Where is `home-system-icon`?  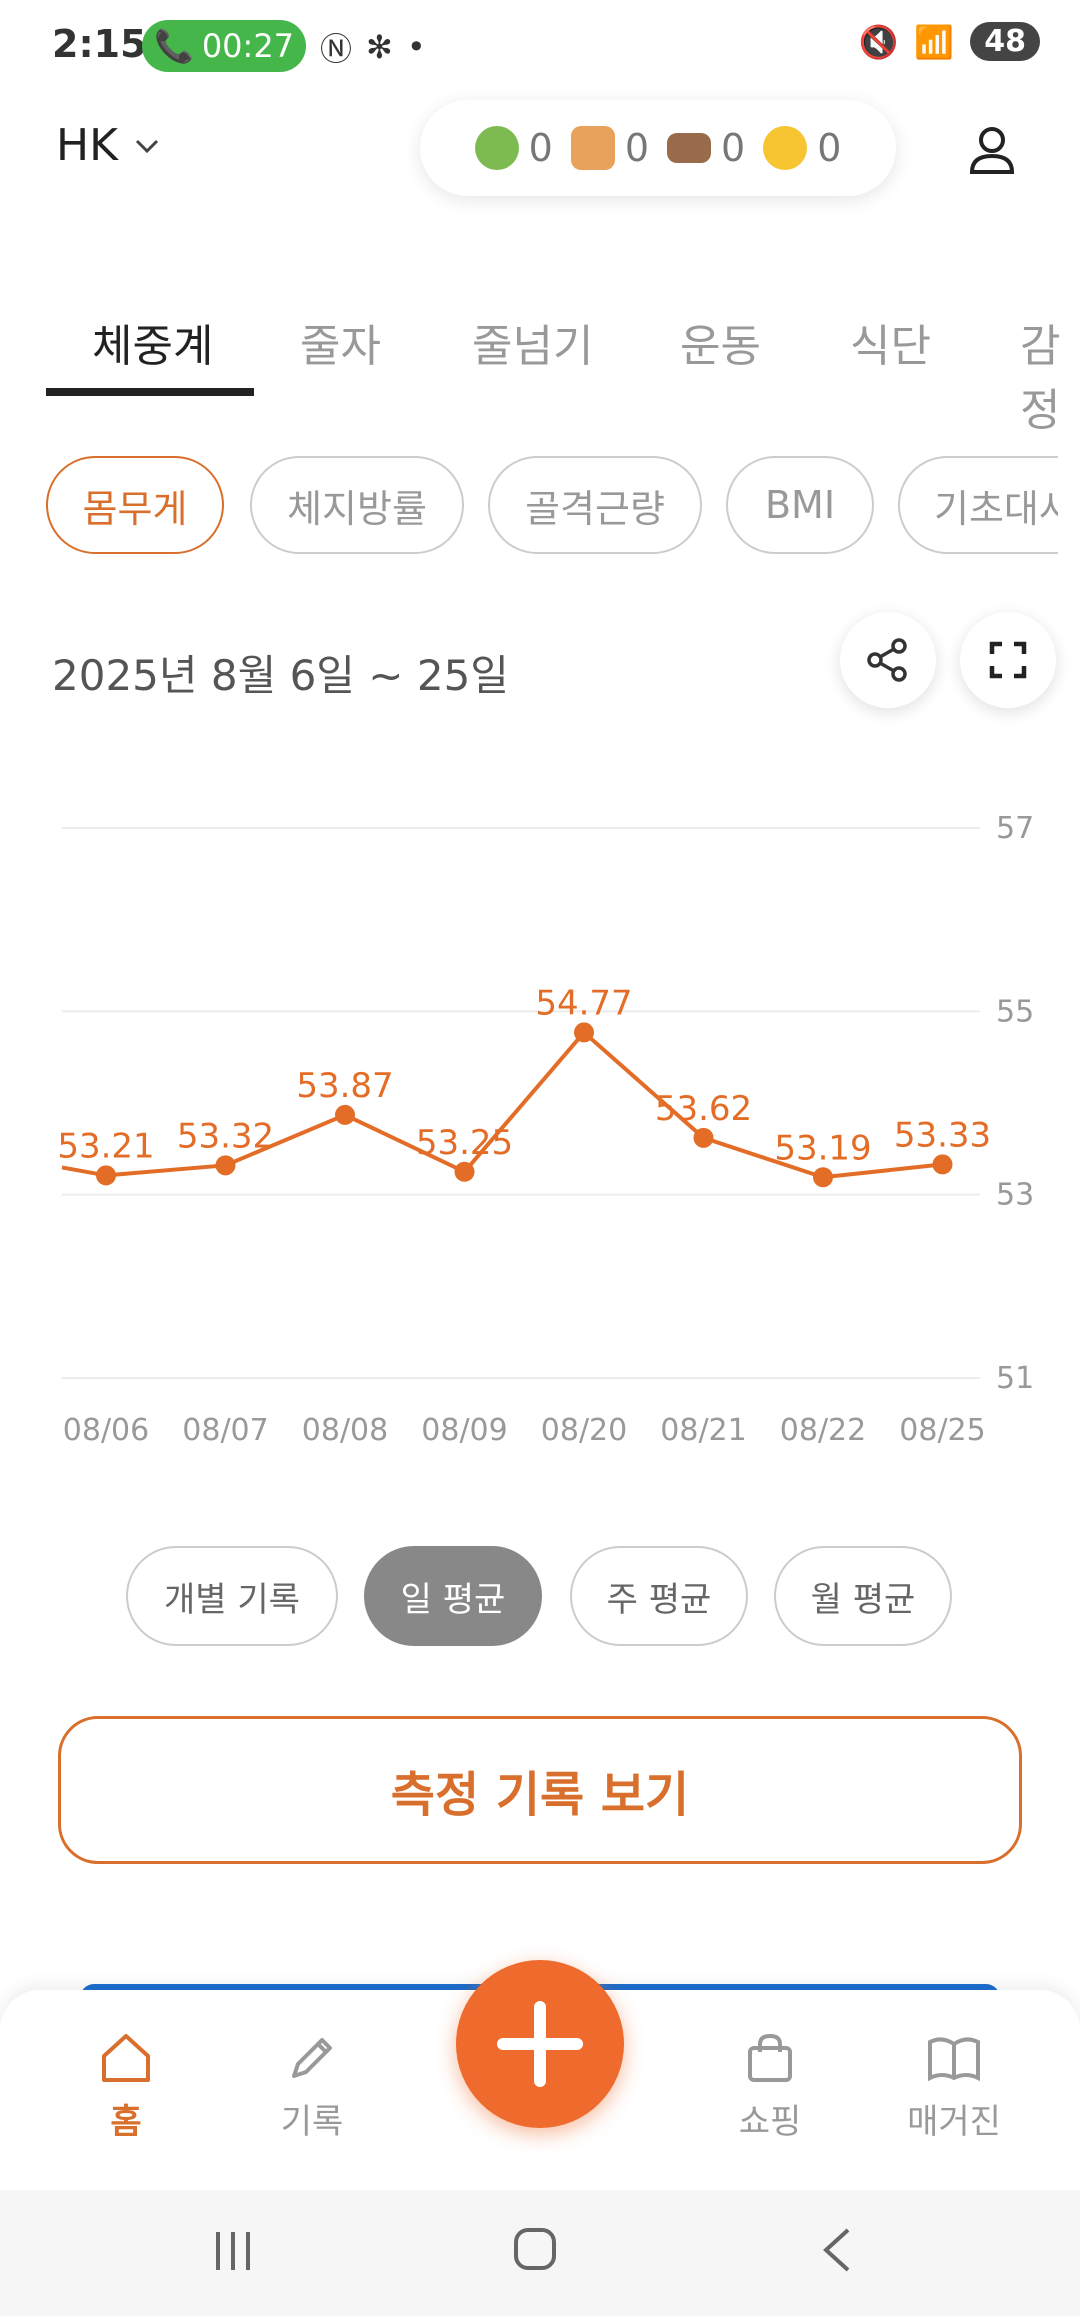
home-system-icon is located at coordinates (535, 2249).